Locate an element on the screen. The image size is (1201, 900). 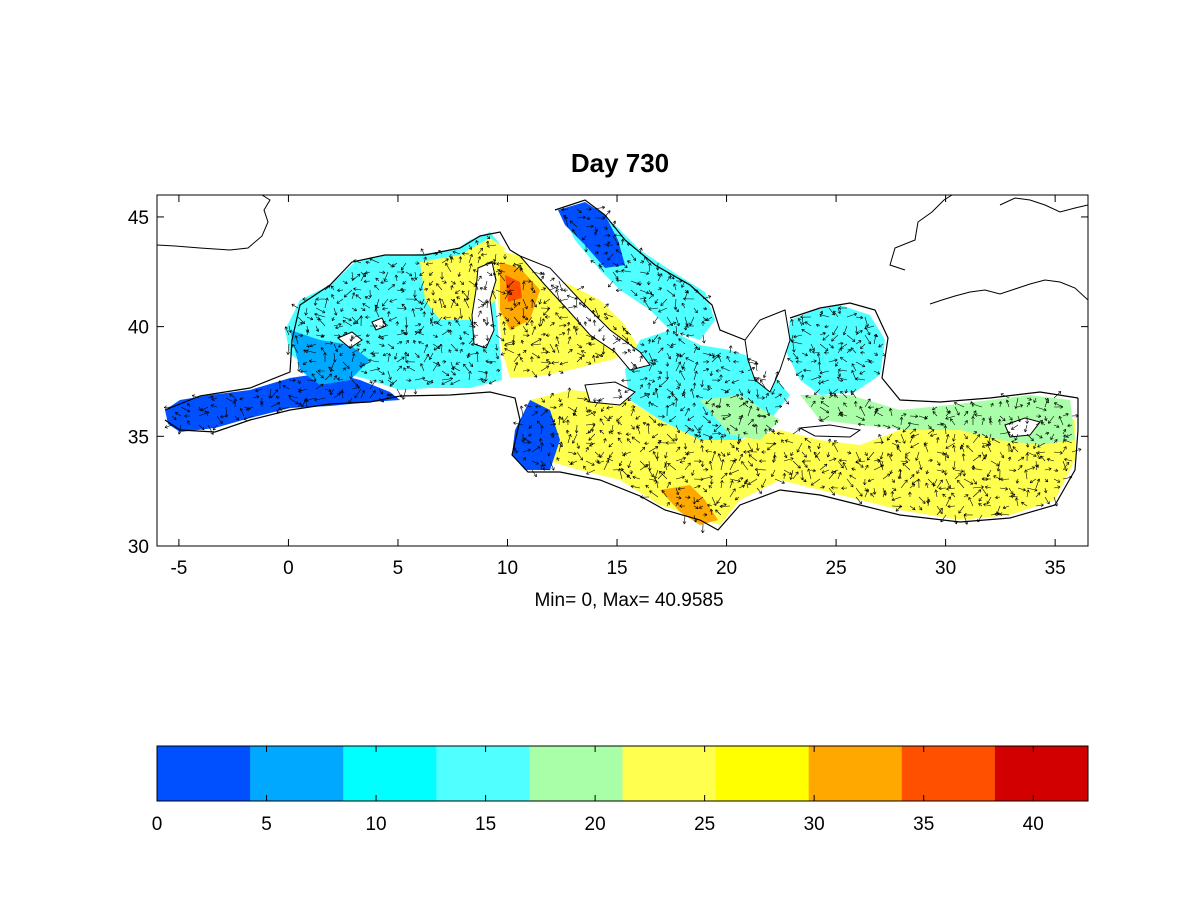
y-tick-label: 35 is located at coordinates (138, 437).